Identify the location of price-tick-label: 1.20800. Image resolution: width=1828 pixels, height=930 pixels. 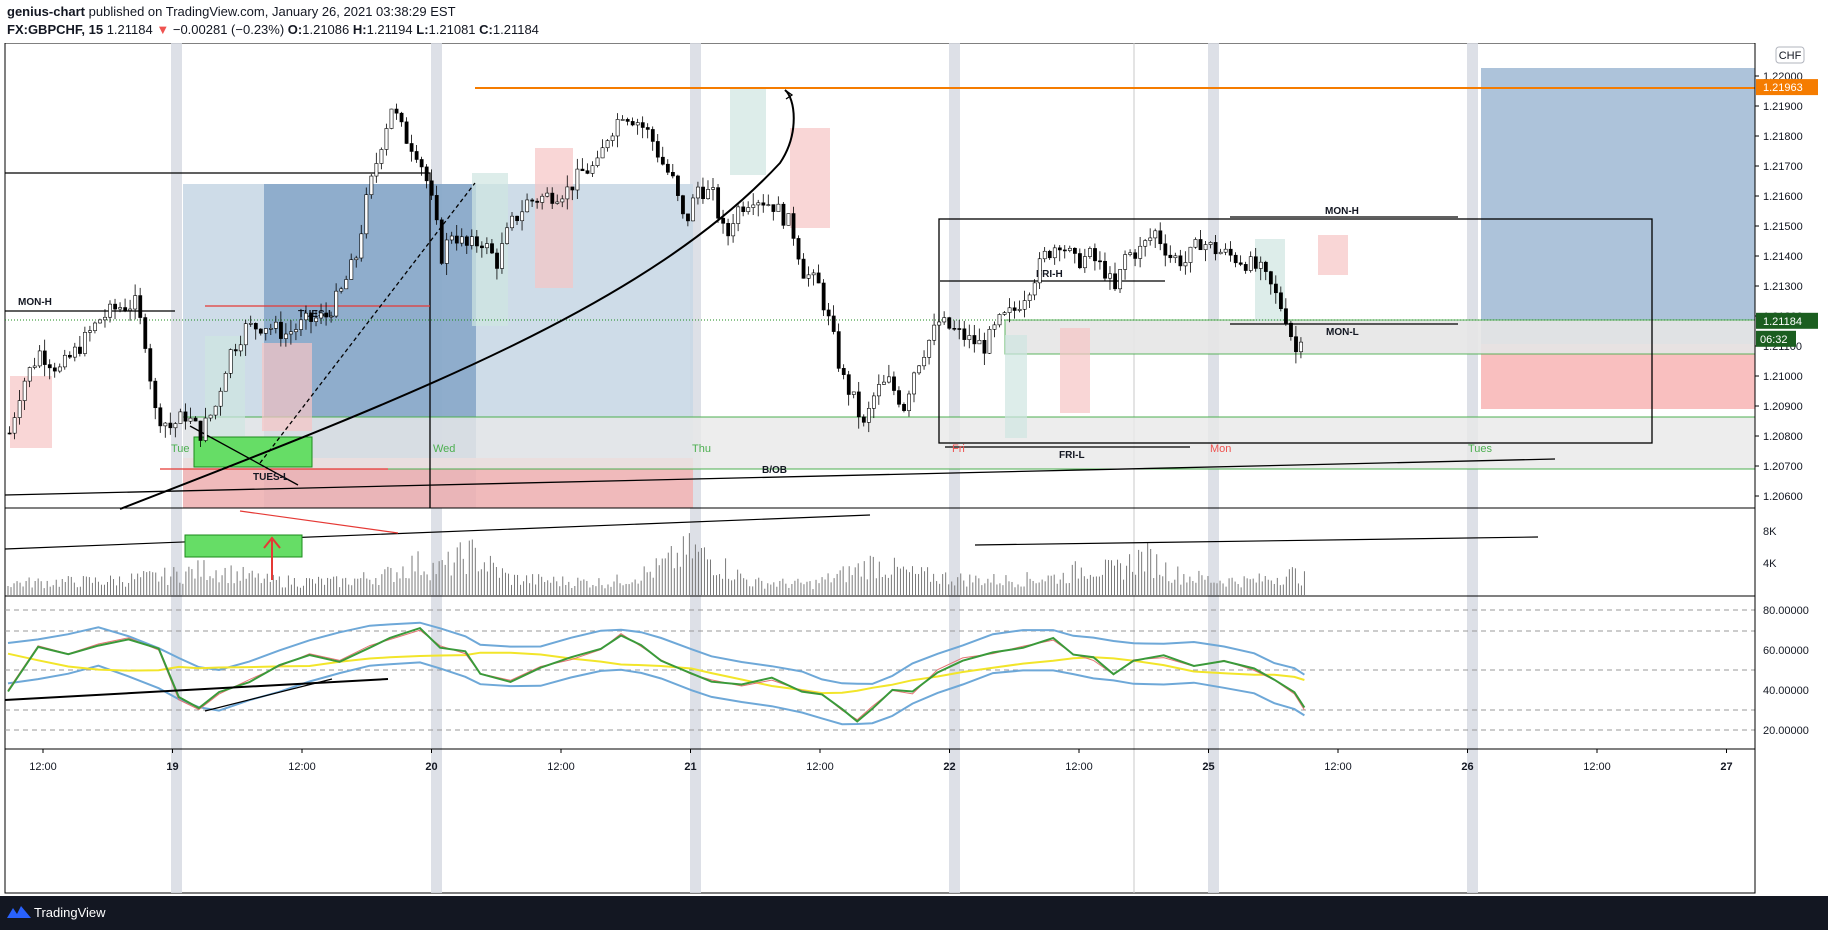
(1783, 437).